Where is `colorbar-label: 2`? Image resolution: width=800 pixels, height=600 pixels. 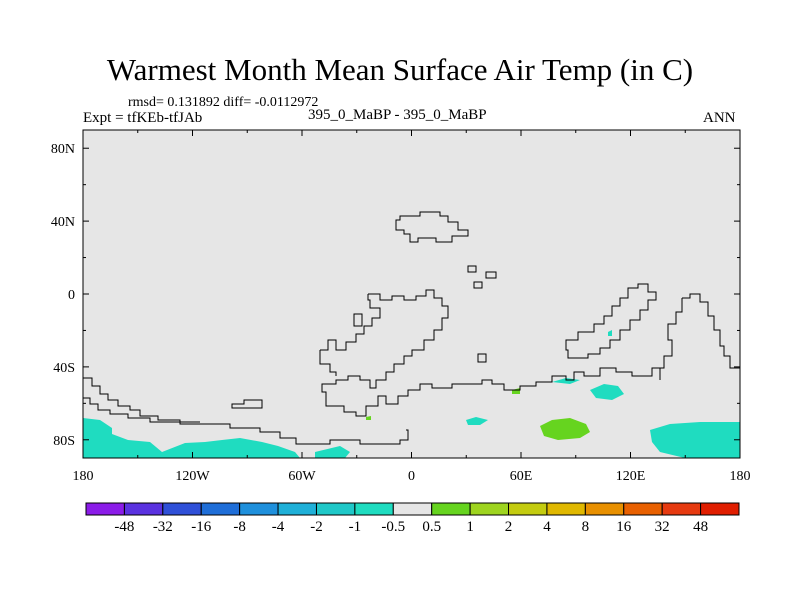 colorbar-label: 2 is located at coordinates (509, 527).